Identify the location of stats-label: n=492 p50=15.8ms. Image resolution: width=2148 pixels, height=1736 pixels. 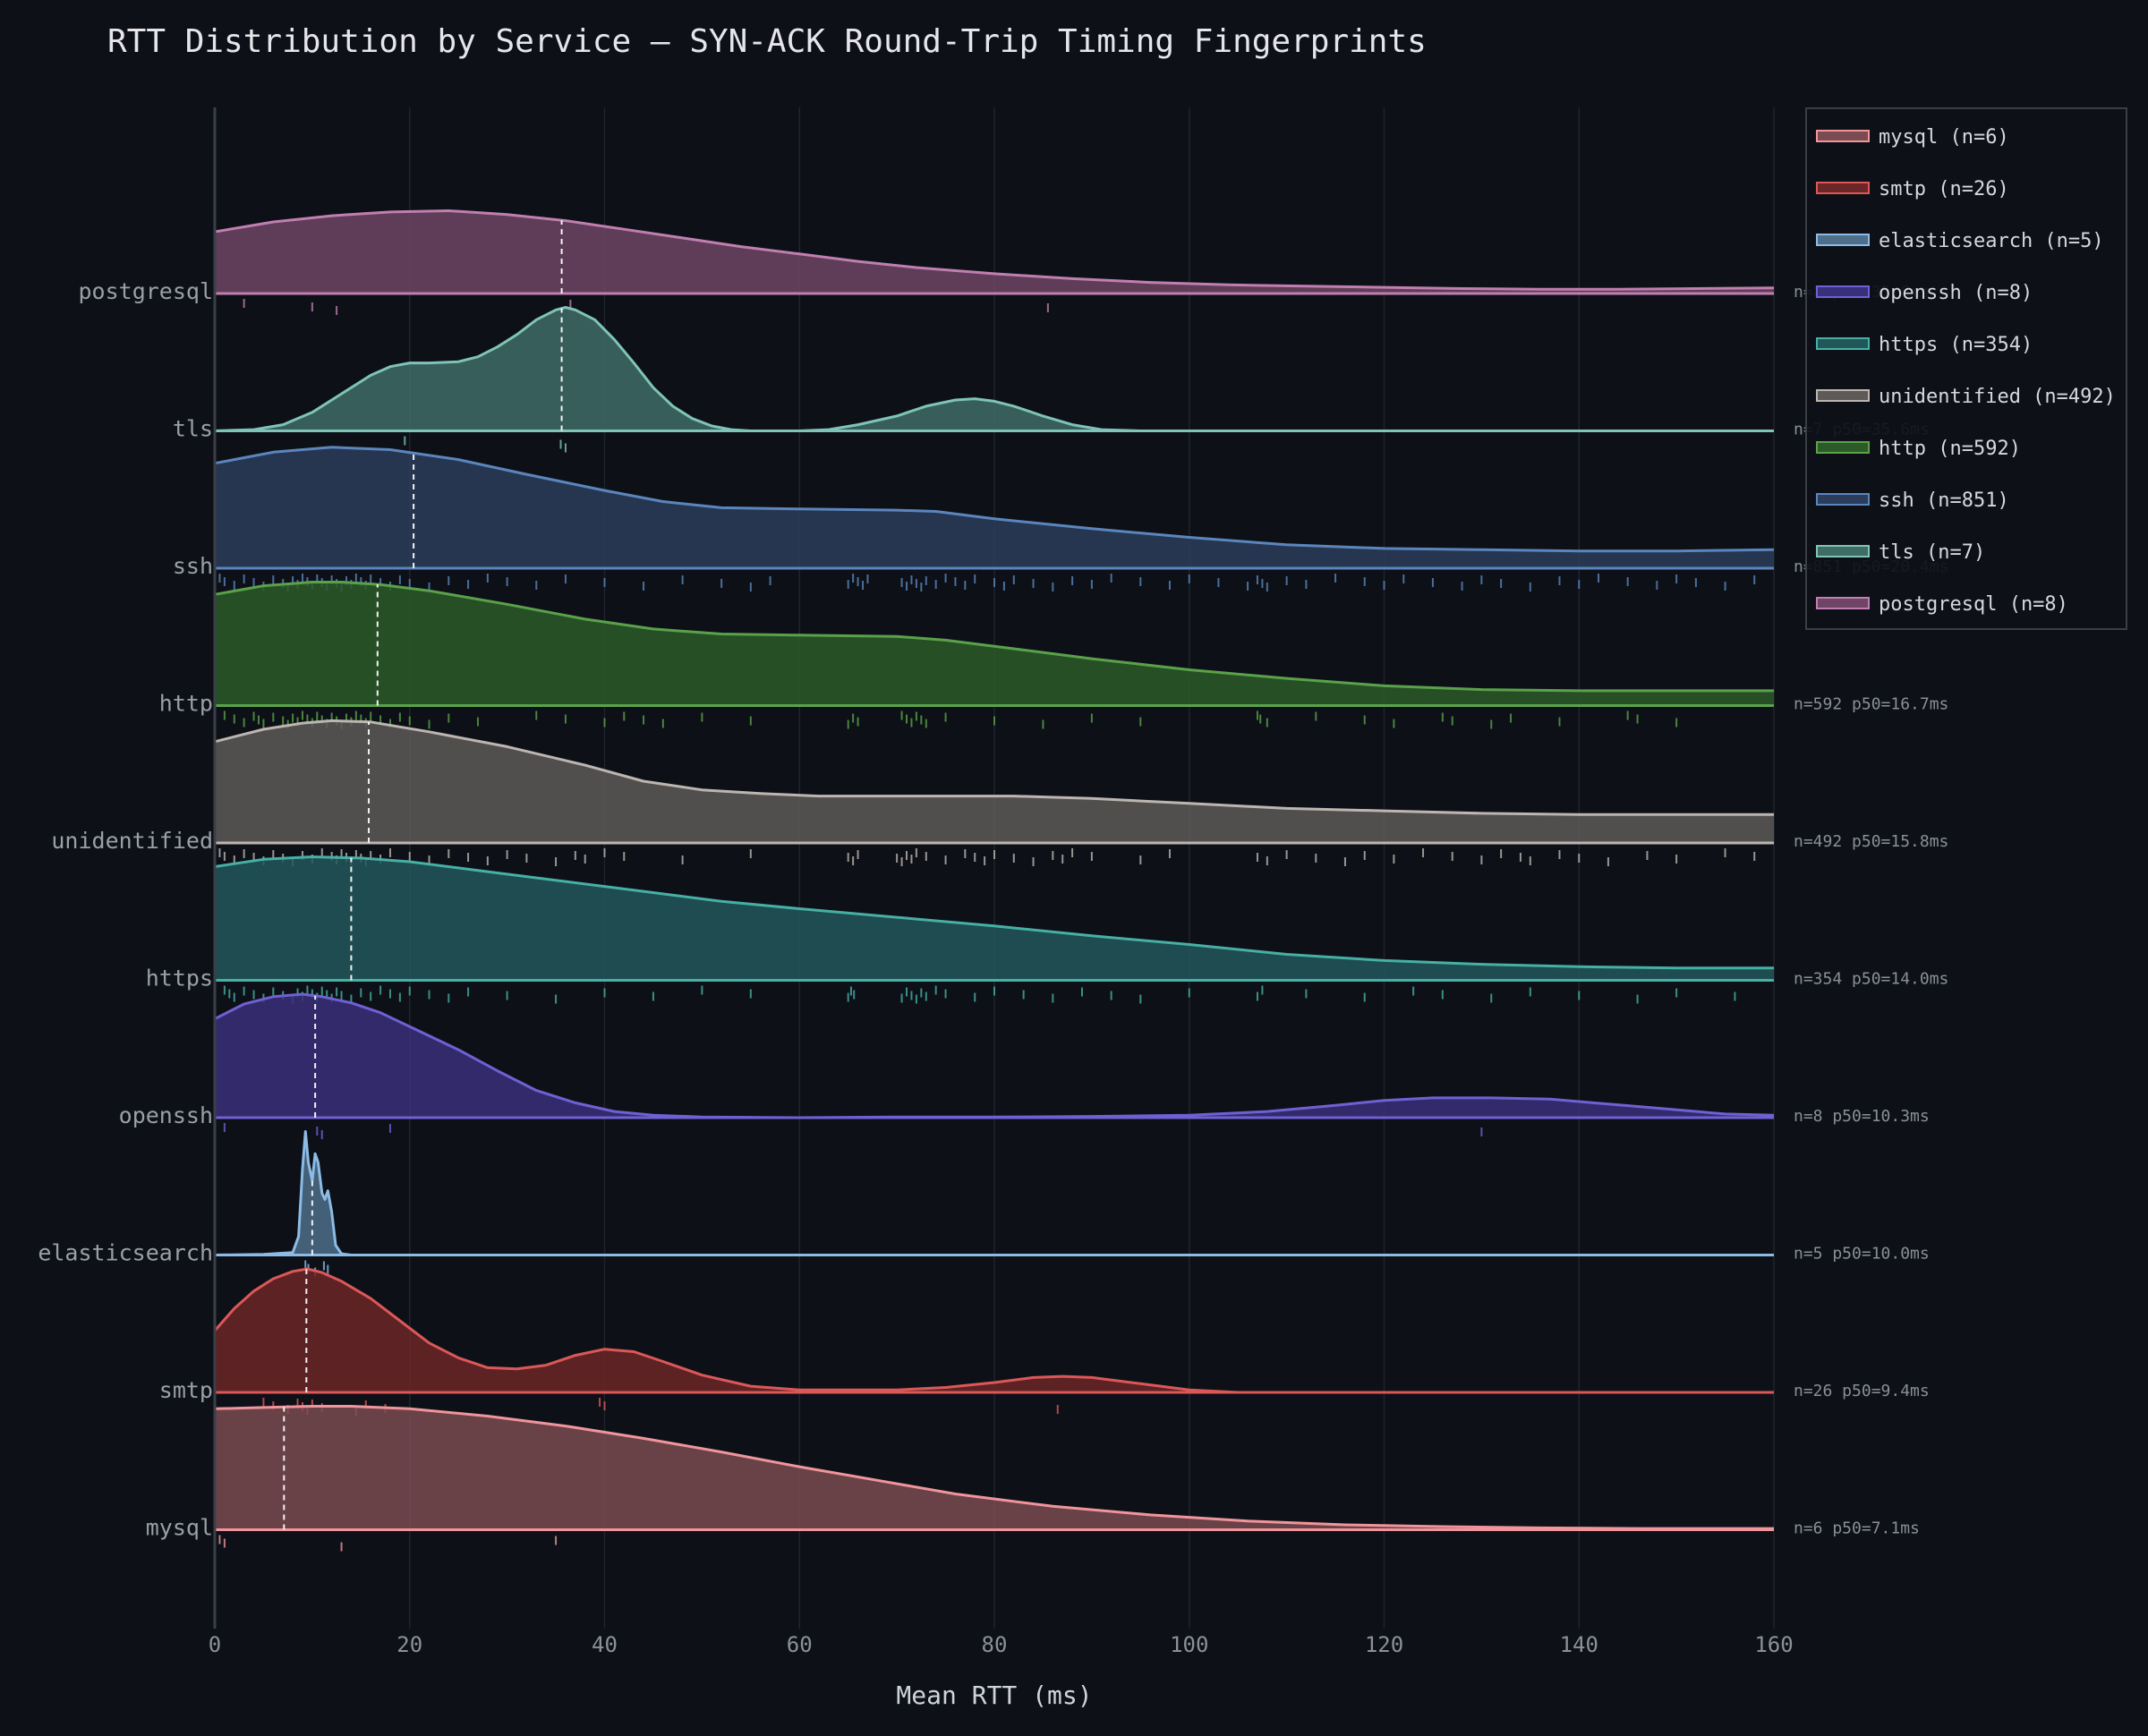
(1871, 842).